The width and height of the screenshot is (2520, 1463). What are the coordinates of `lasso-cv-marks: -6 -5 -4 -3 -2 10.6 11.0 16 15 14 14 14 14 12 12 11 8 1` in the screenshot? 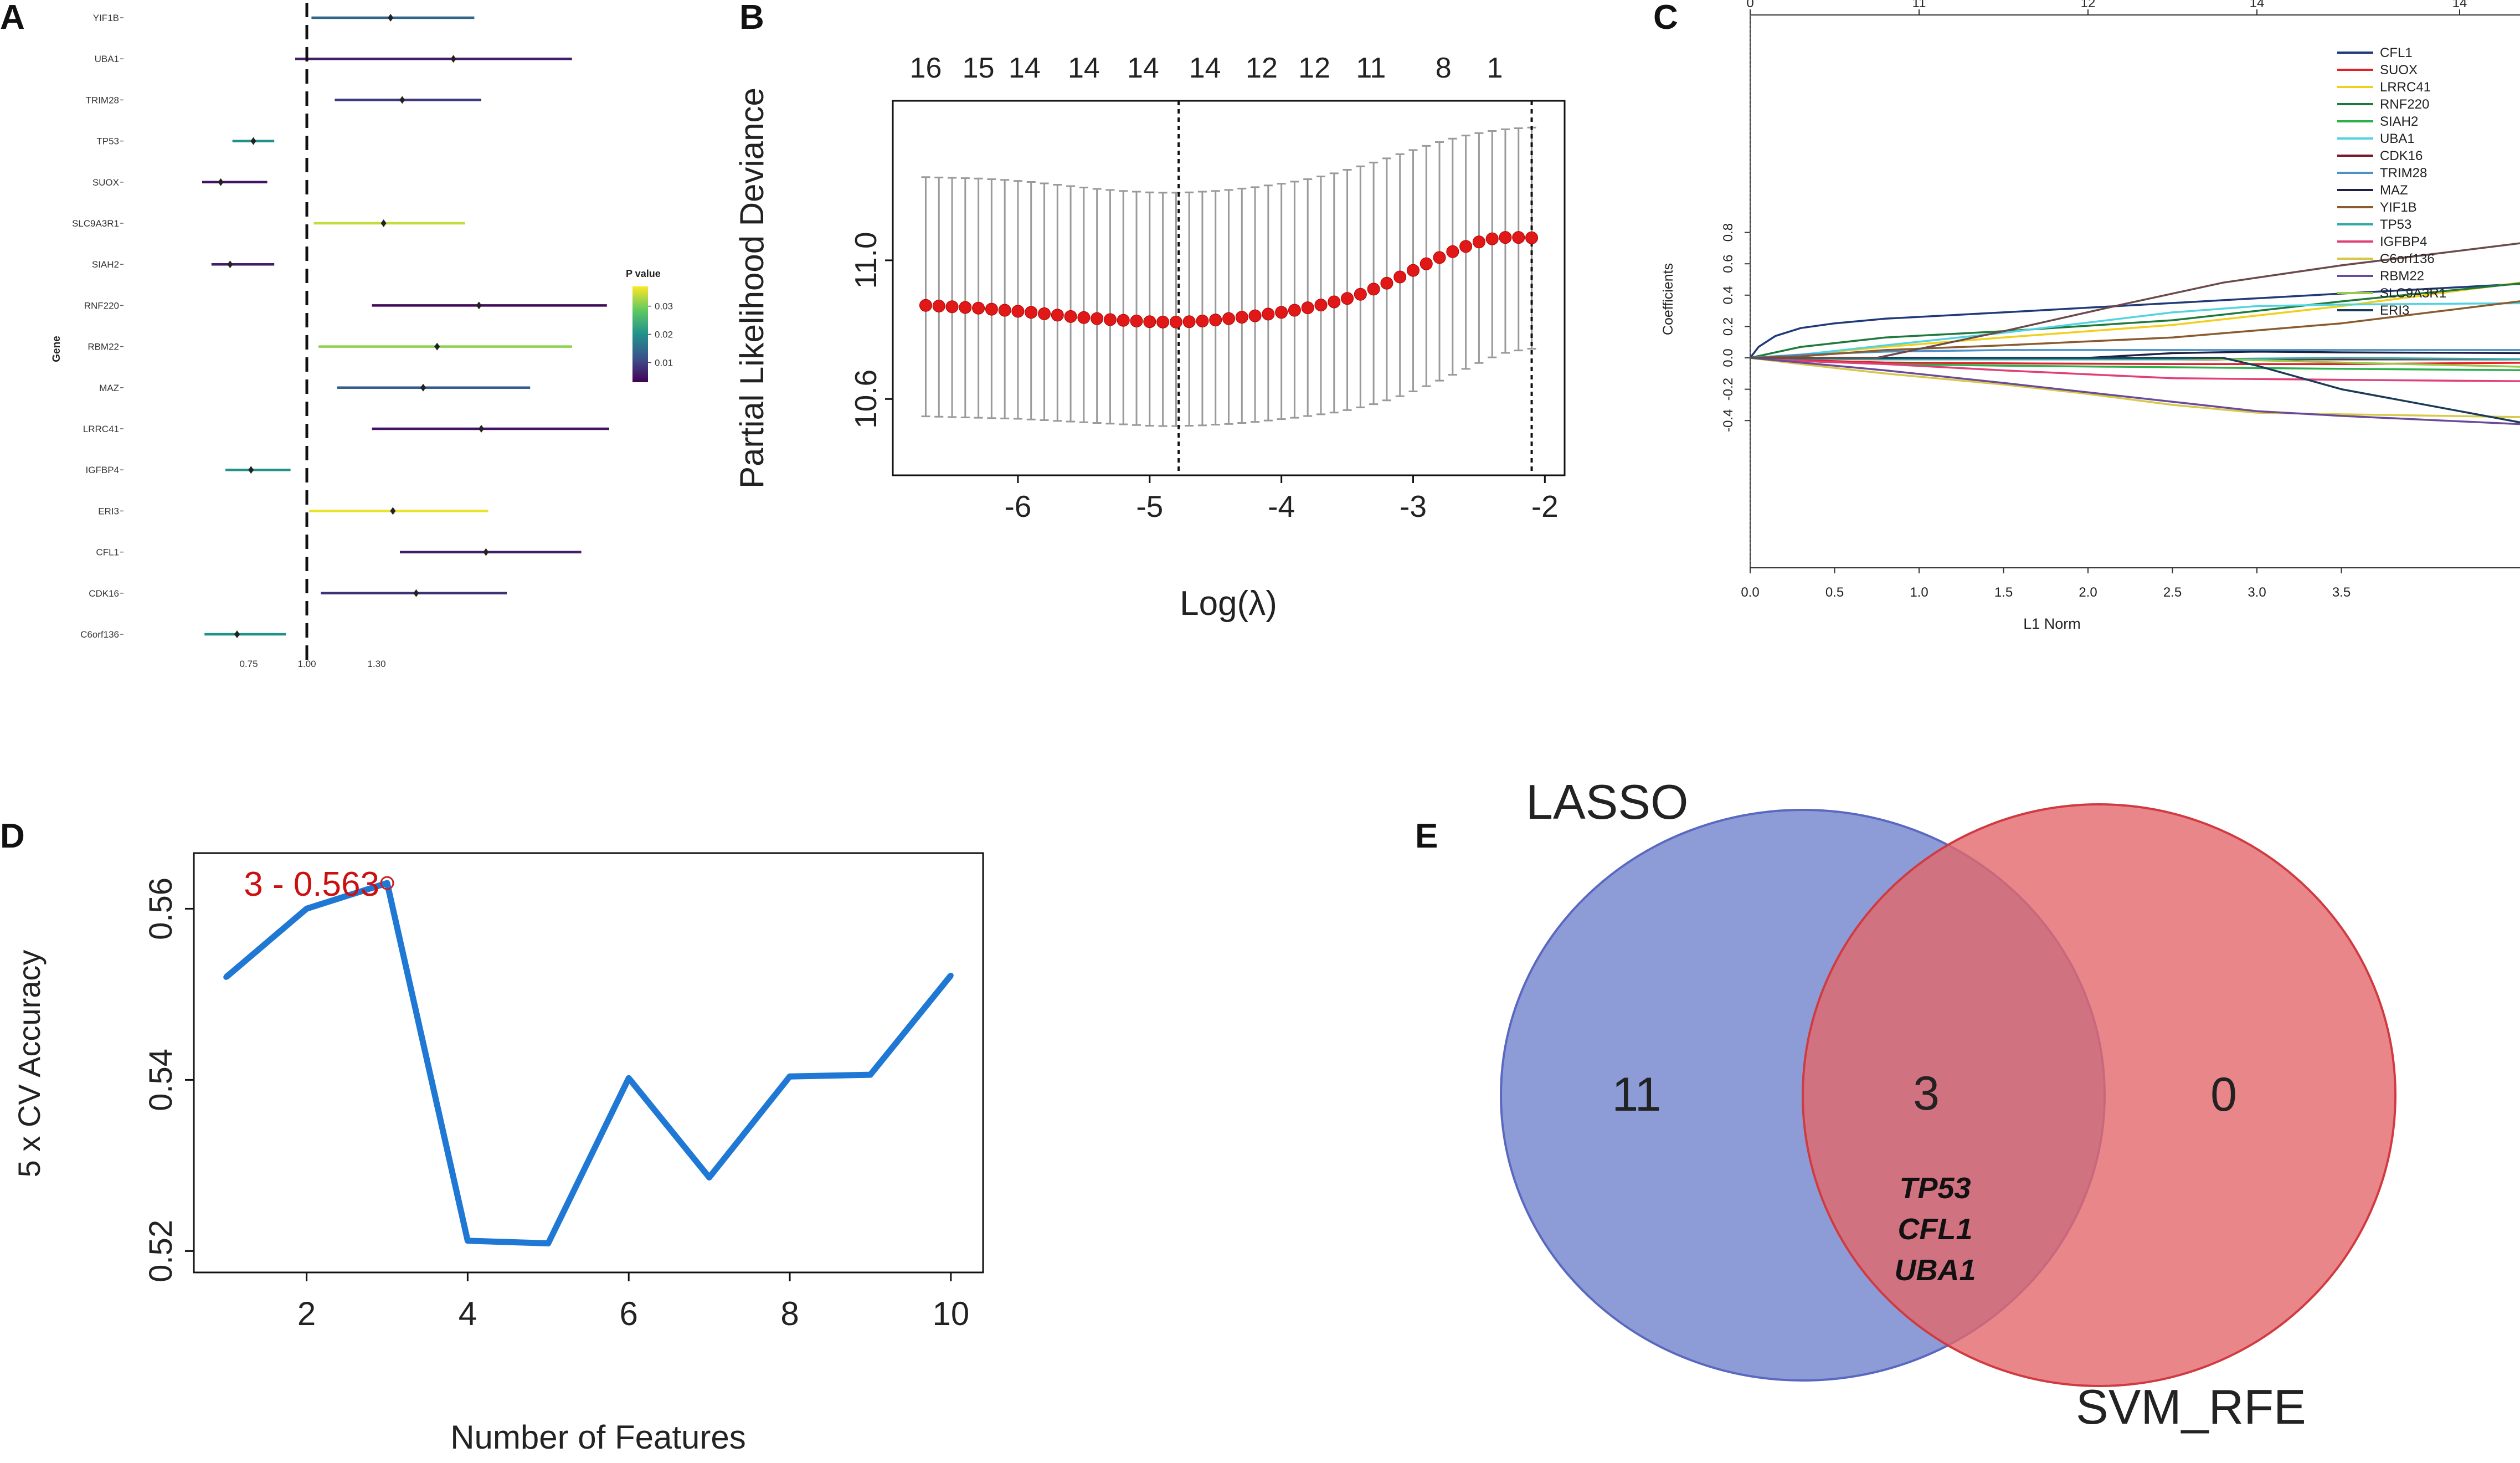 It's located at (1204, 287).